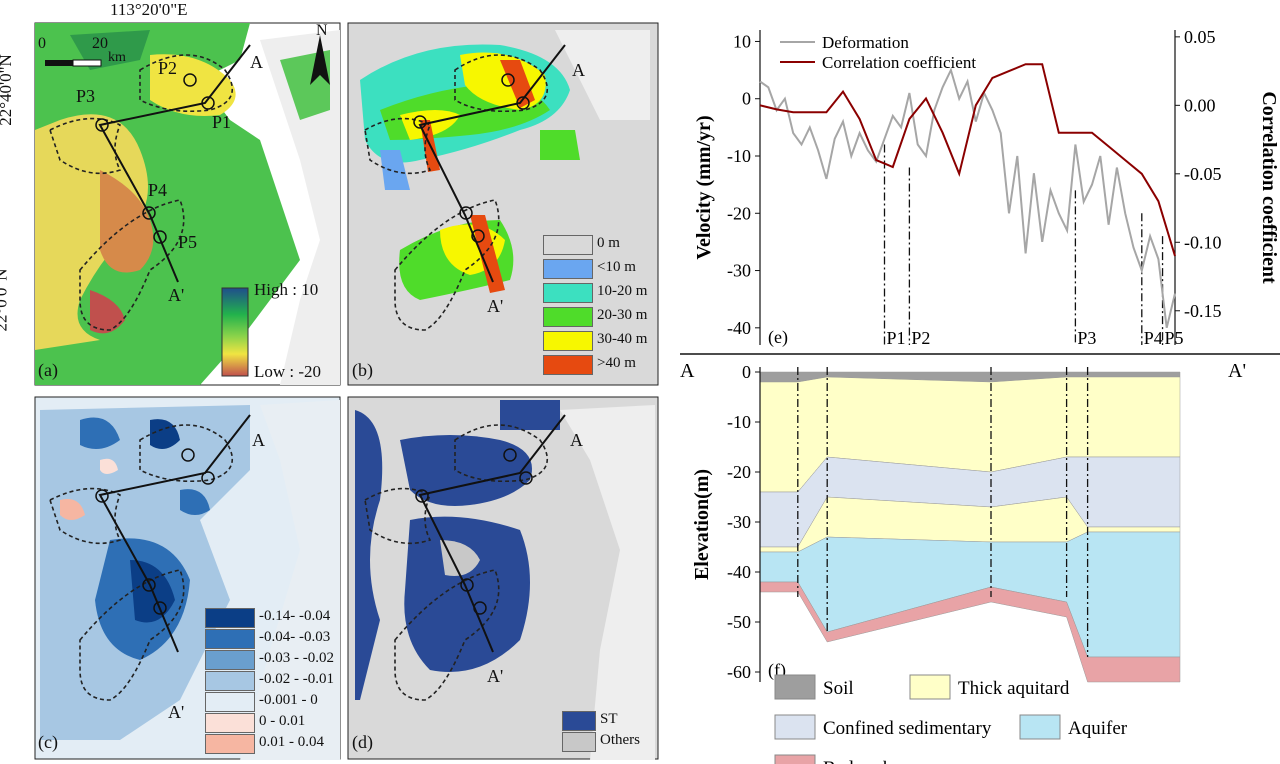 This screenshot has width=1280, height=764. I want to click on y2-tick-label-e: 0.05, so click(1200, 37).